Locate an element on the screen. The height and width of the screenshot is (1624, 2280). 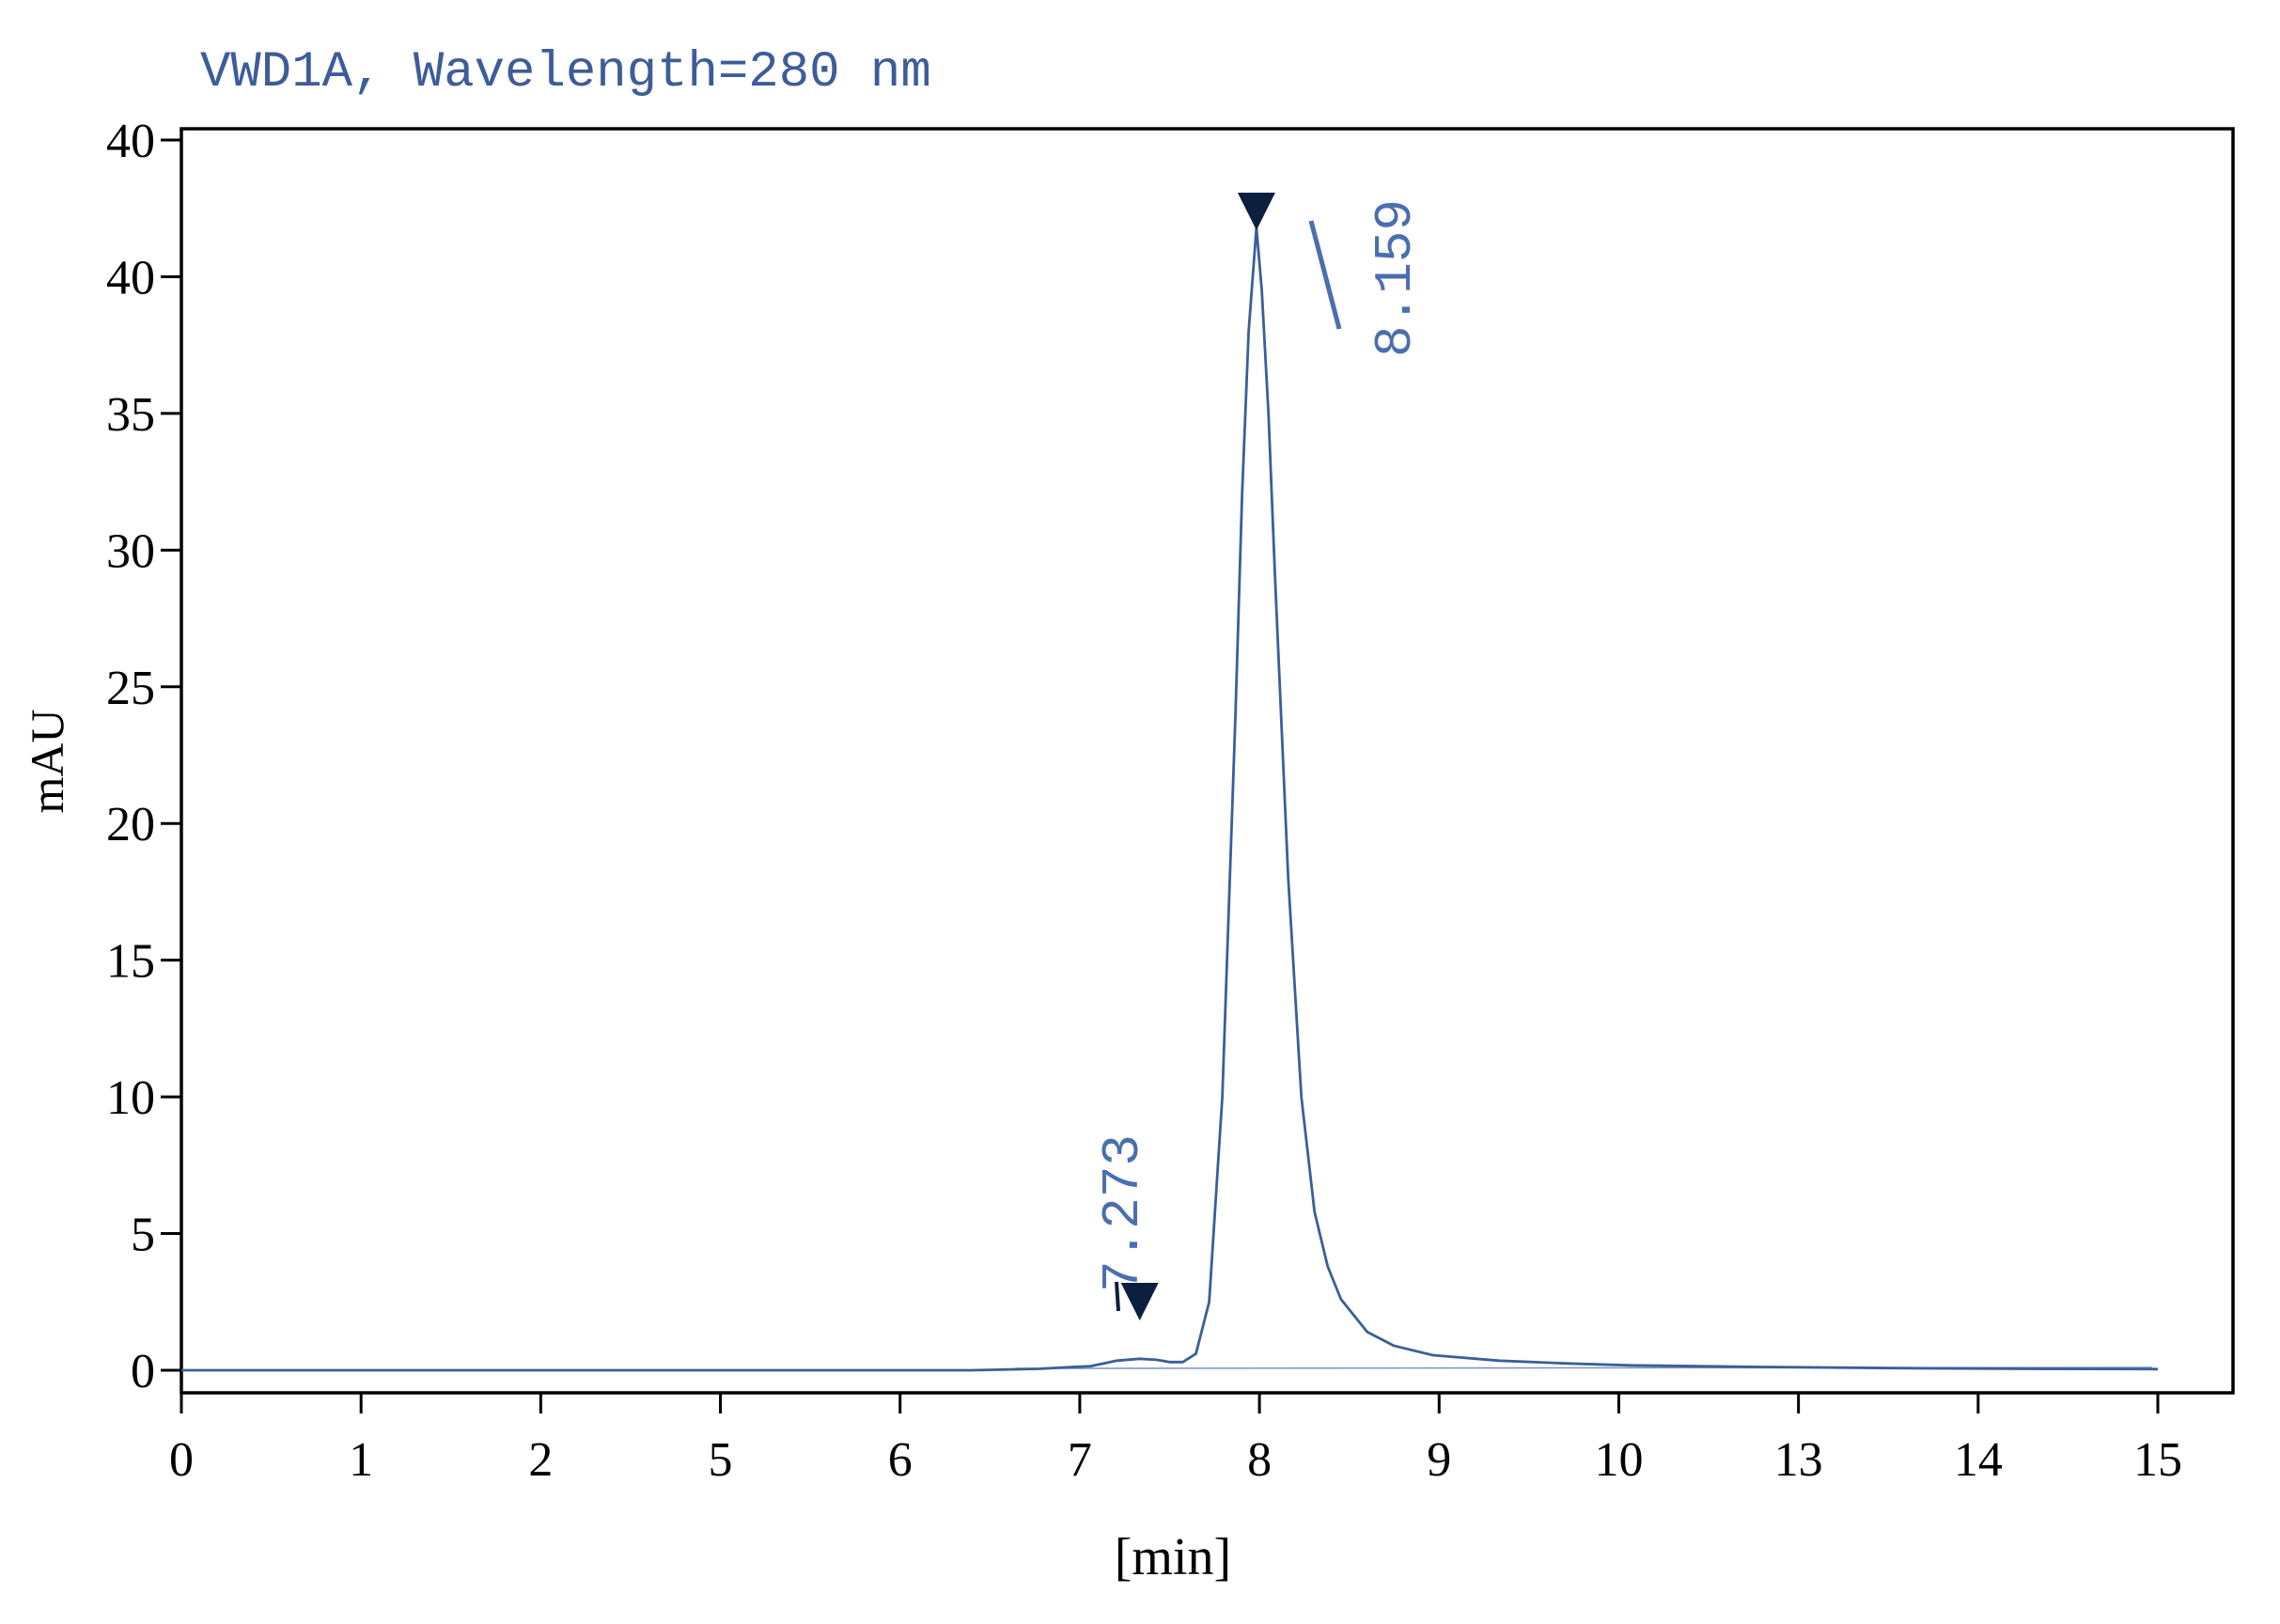
x-tick-label: 0 is located at coordinates (181, 1460).